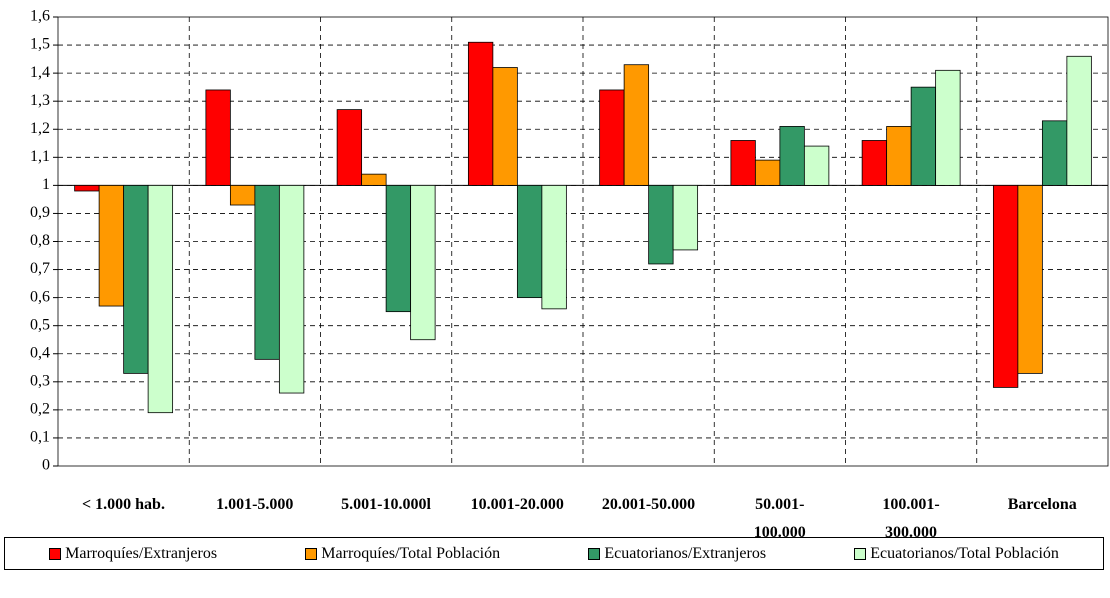  I want to click on y-tick-label: 0,7, so click(40, 268).